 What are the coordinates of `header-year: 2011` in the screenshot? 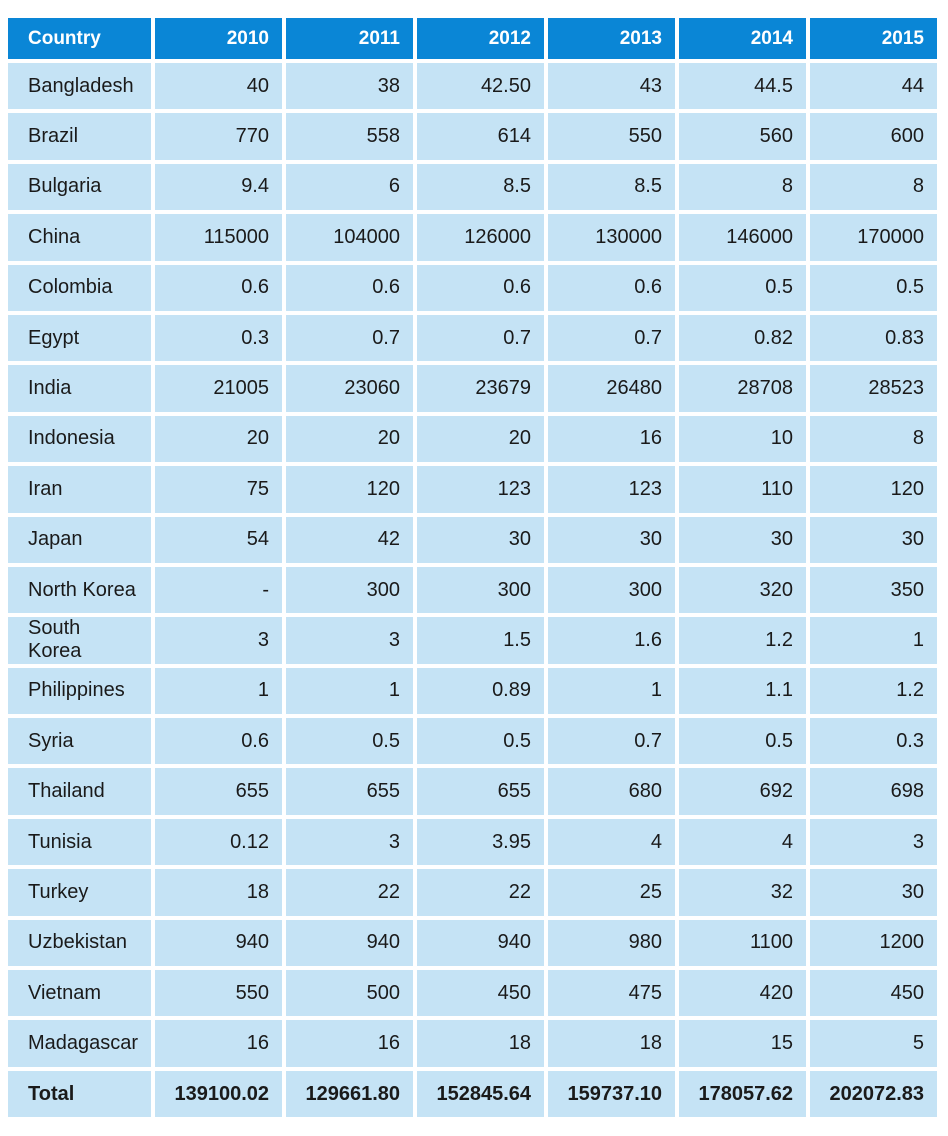 It's located at (349, 38).